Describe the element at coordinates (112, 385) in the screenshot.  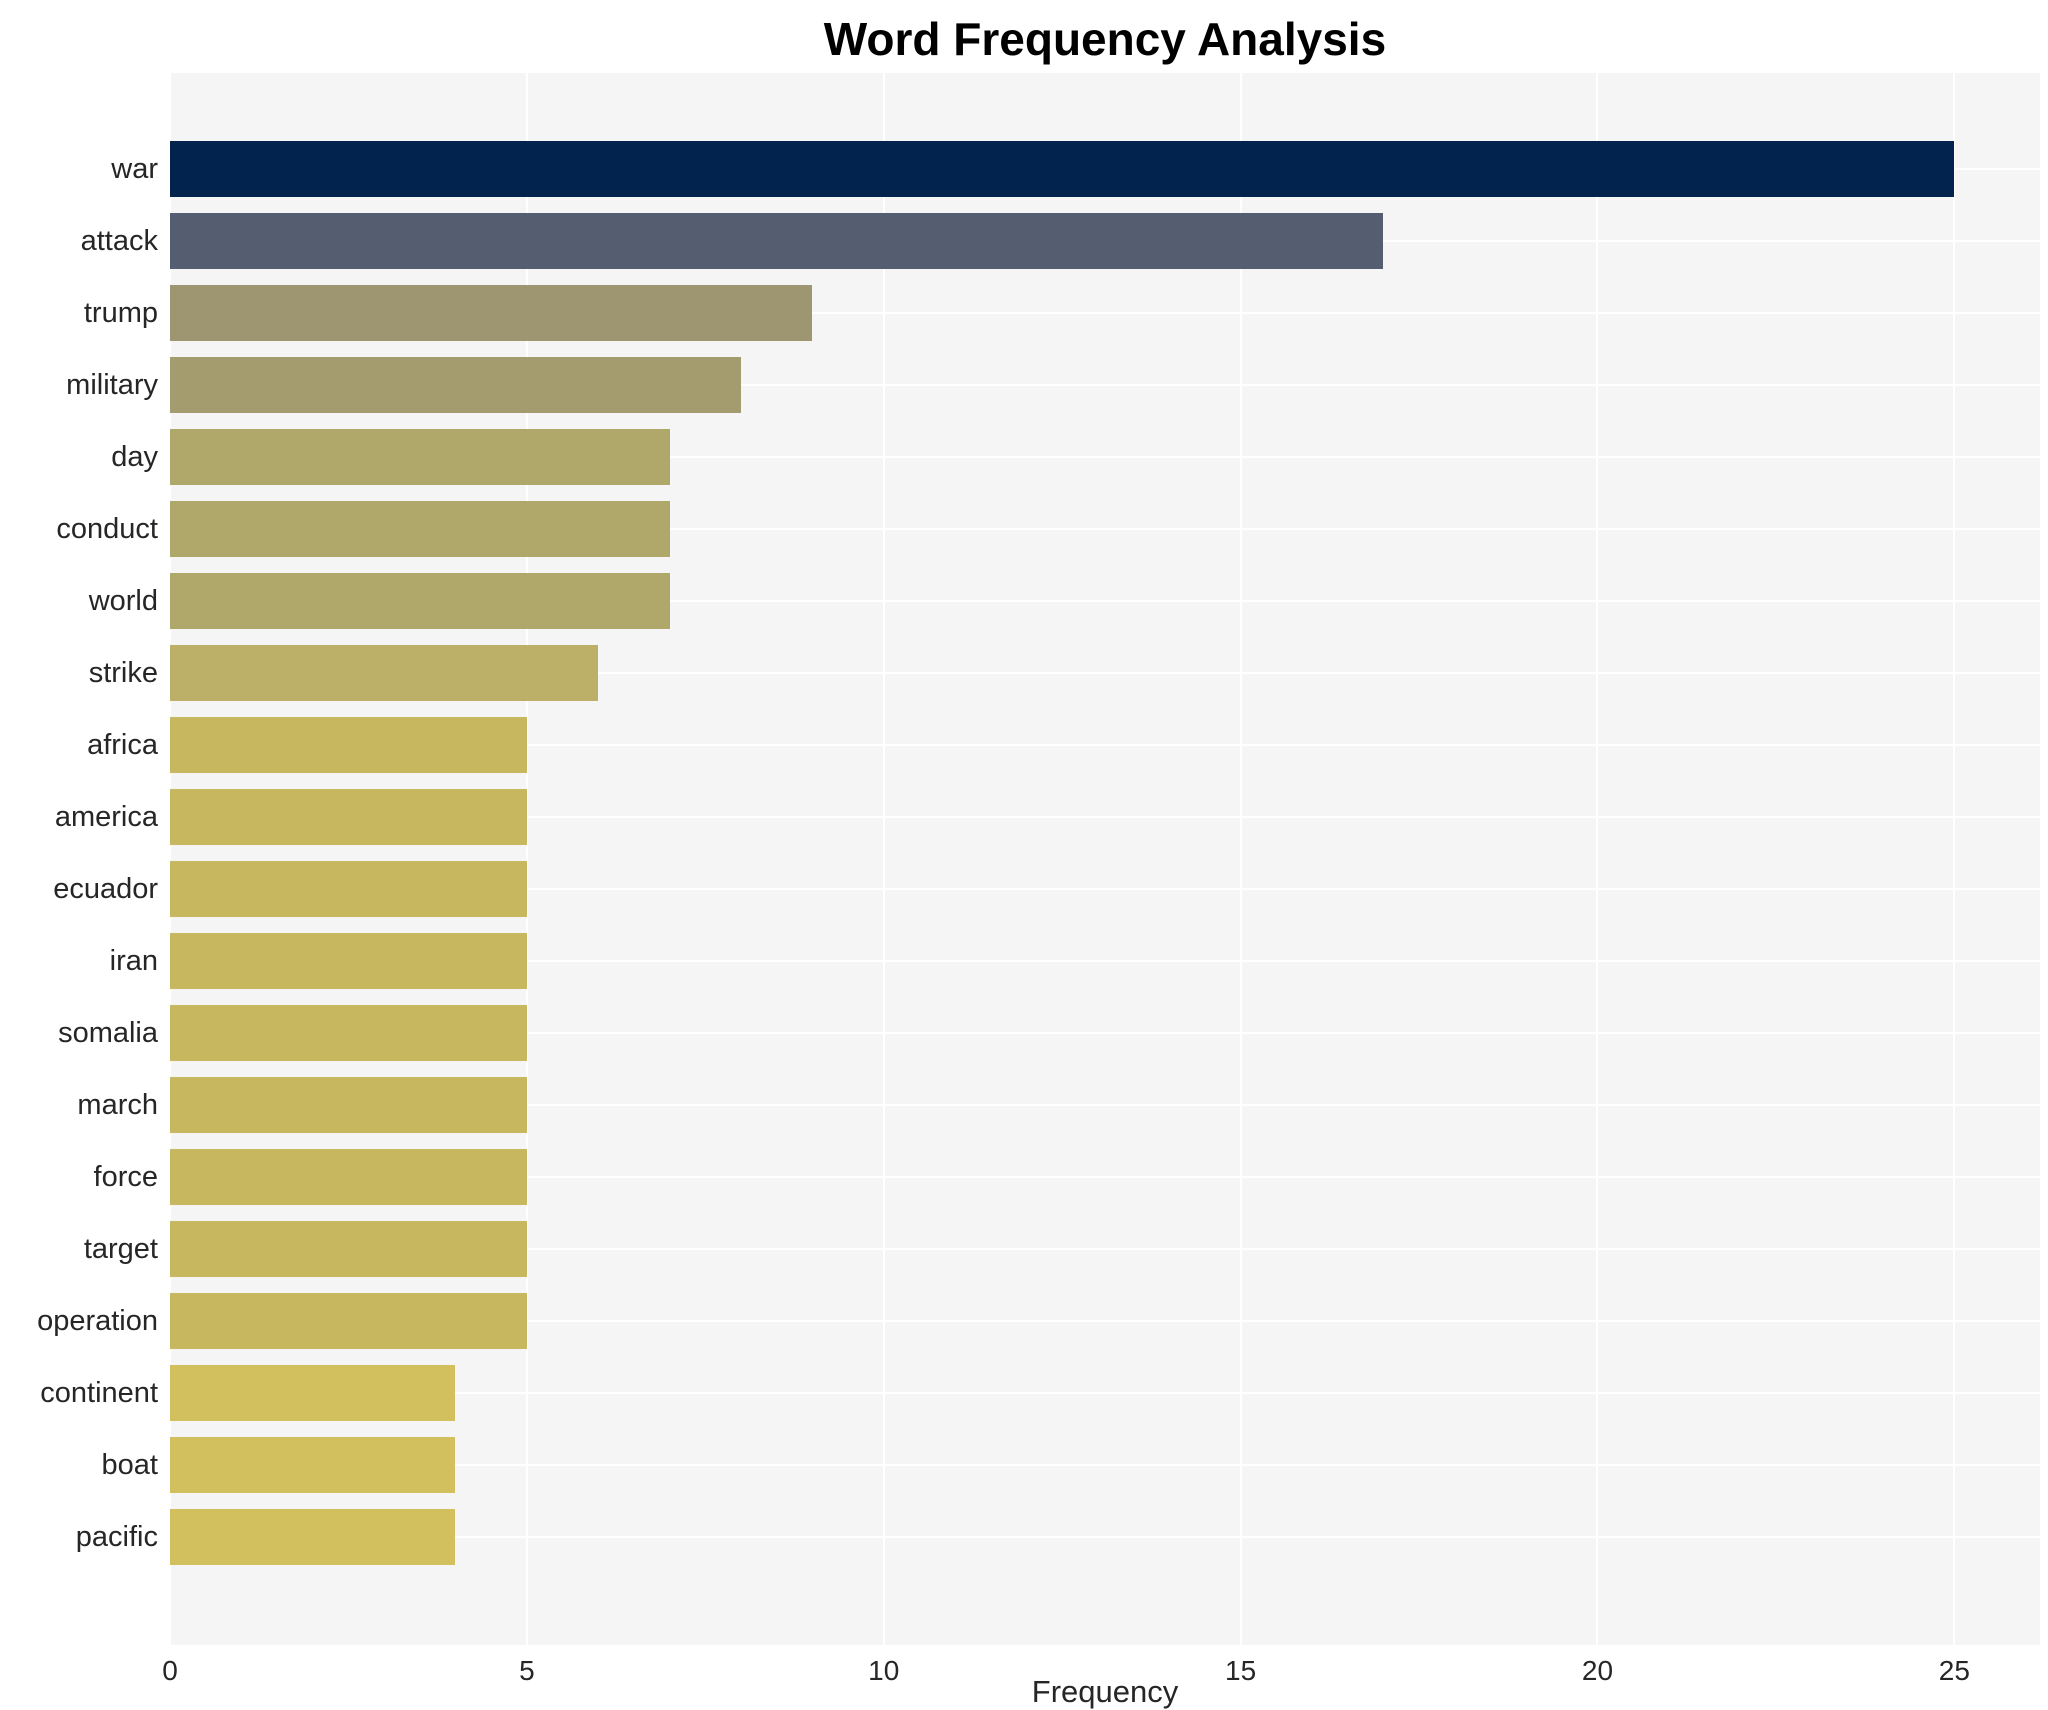
I see `y-tick-label: military` at that location.